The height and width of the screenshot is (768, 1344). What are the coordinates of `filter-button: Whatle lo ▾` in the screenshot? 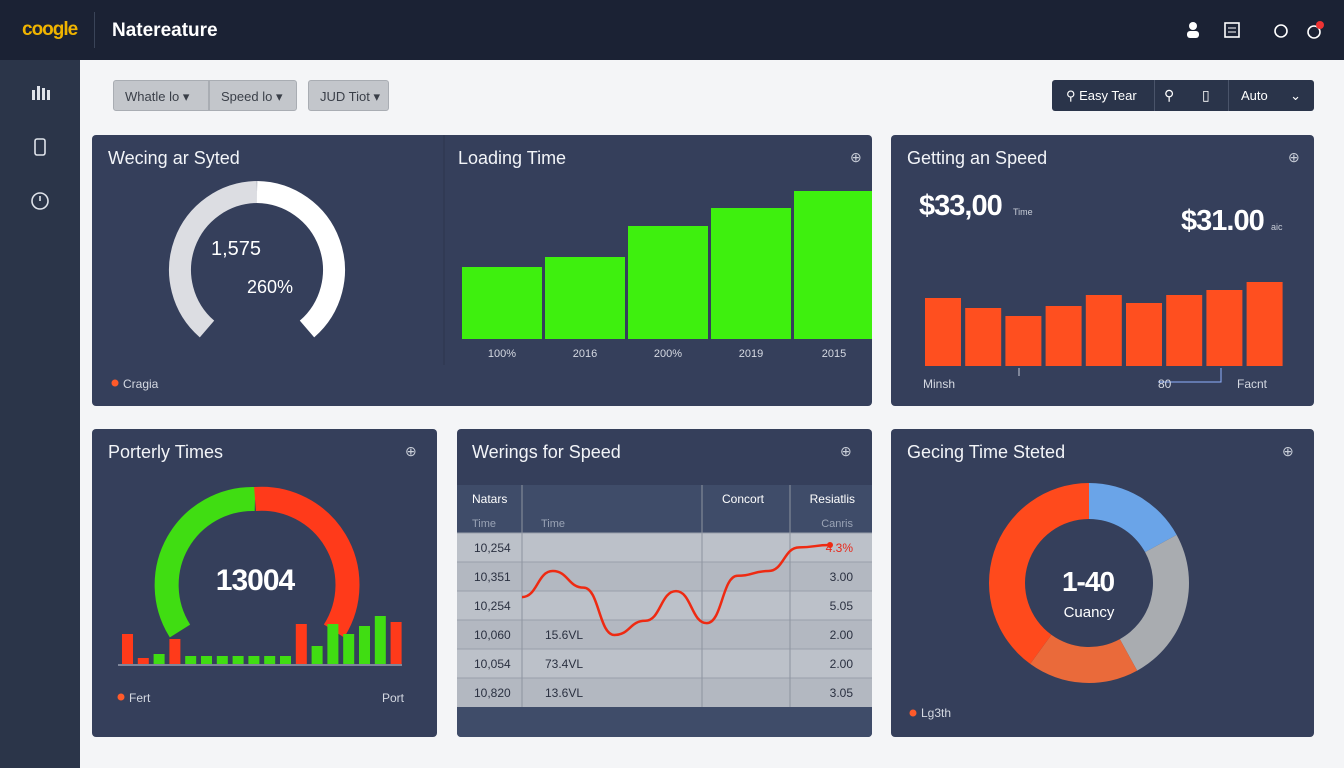 It's located at (161, 95).